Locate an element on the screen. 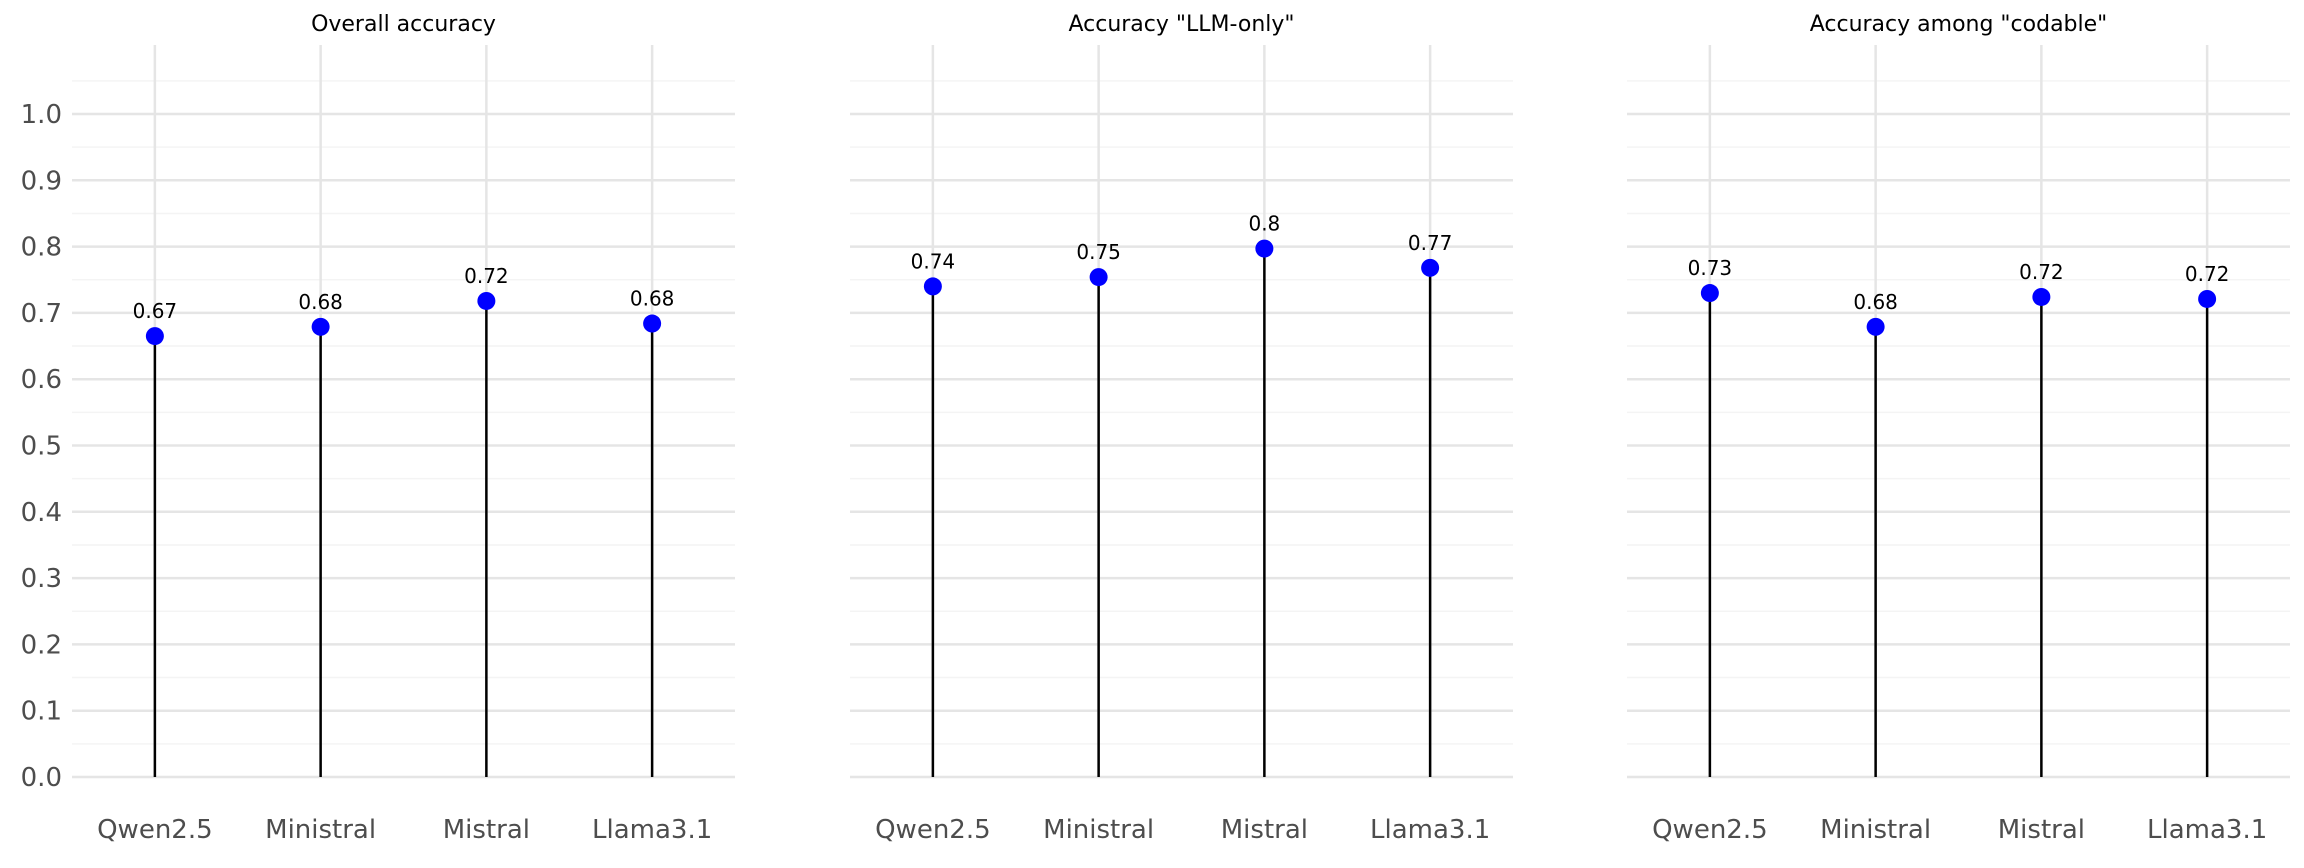 The width and height of the screenshot is (2304, 868). panel-title: Accuracy among "codable" is located at coordinates (1959, 24).